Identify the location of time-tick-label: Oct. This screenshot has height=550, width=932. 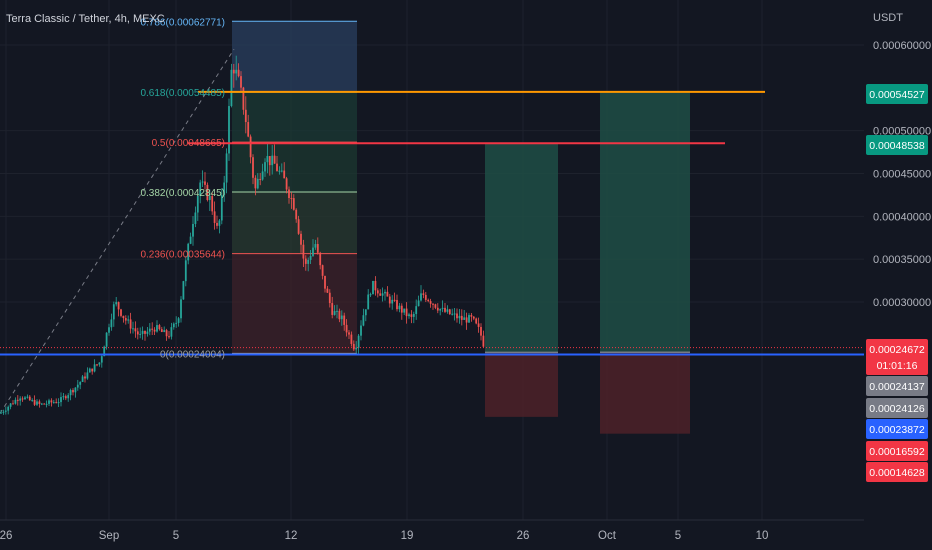
(607, 536).